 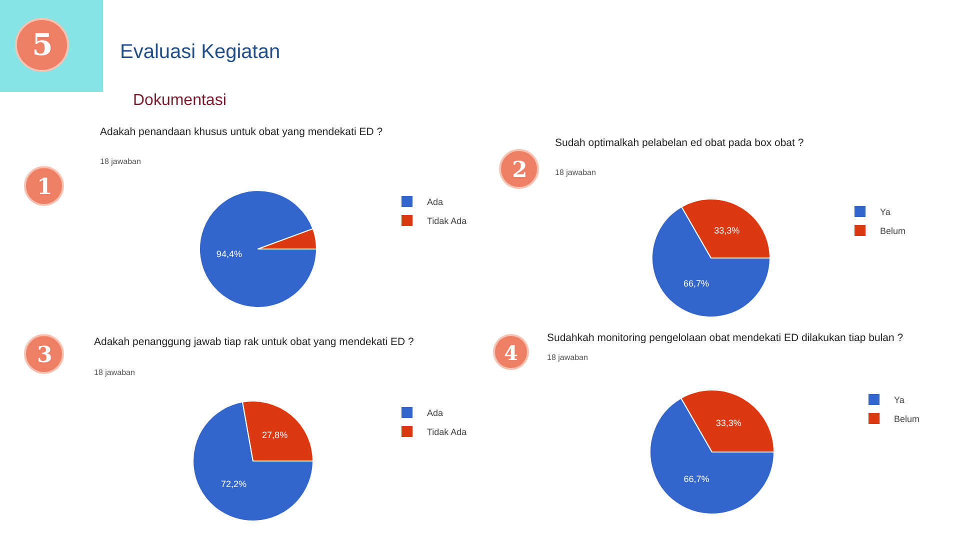 What do you see at coordinates (254, 342) in the screenshot?
I see `chart-title: Adakah penanggung jawab tiap rak untuk obat yang mendekati ED ?` at bounding box center [254, 342].